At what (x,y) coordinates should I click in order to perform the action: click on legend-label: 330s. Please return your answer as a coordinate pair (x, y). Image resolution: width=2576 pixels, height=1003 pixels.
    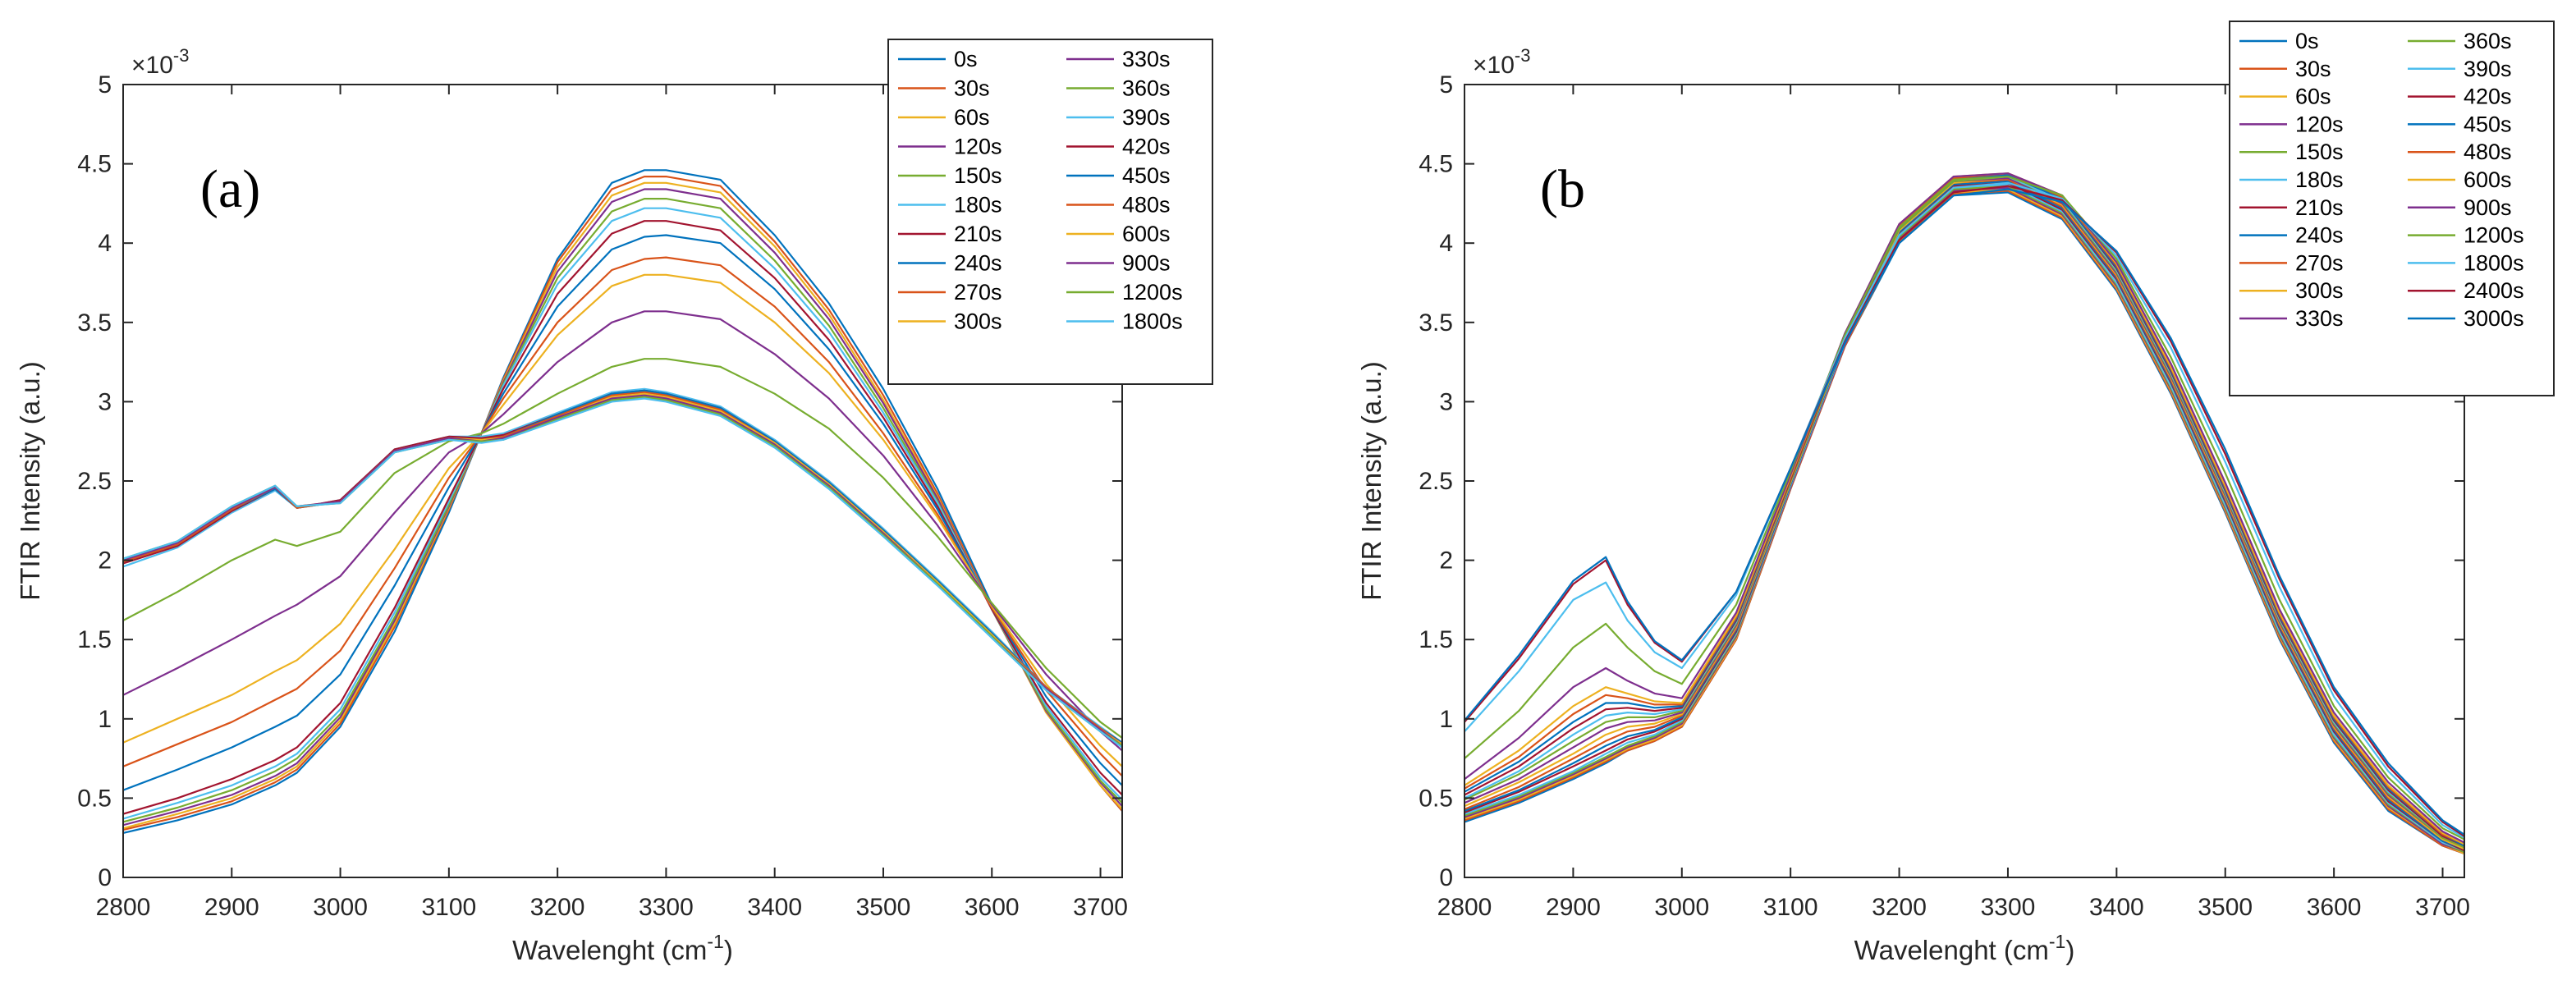
    Looking at the image, I should click on (2320, 318).